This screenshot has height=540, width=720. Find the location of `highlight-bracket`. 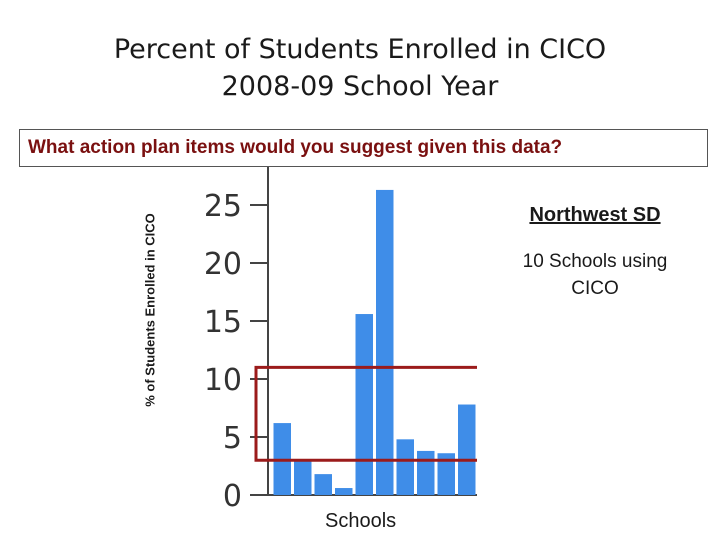

highlight-bracket is located at coordinates (262, 413).